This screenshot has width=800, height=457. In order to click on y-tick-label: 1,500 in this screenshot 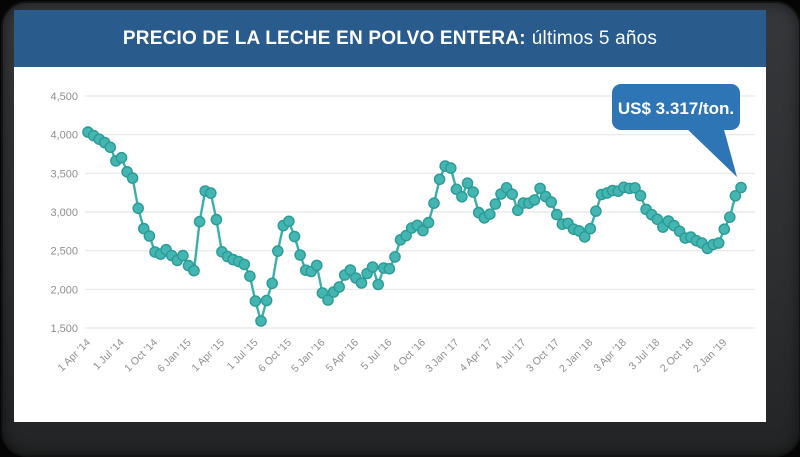, I will do `click(64, 329)`.